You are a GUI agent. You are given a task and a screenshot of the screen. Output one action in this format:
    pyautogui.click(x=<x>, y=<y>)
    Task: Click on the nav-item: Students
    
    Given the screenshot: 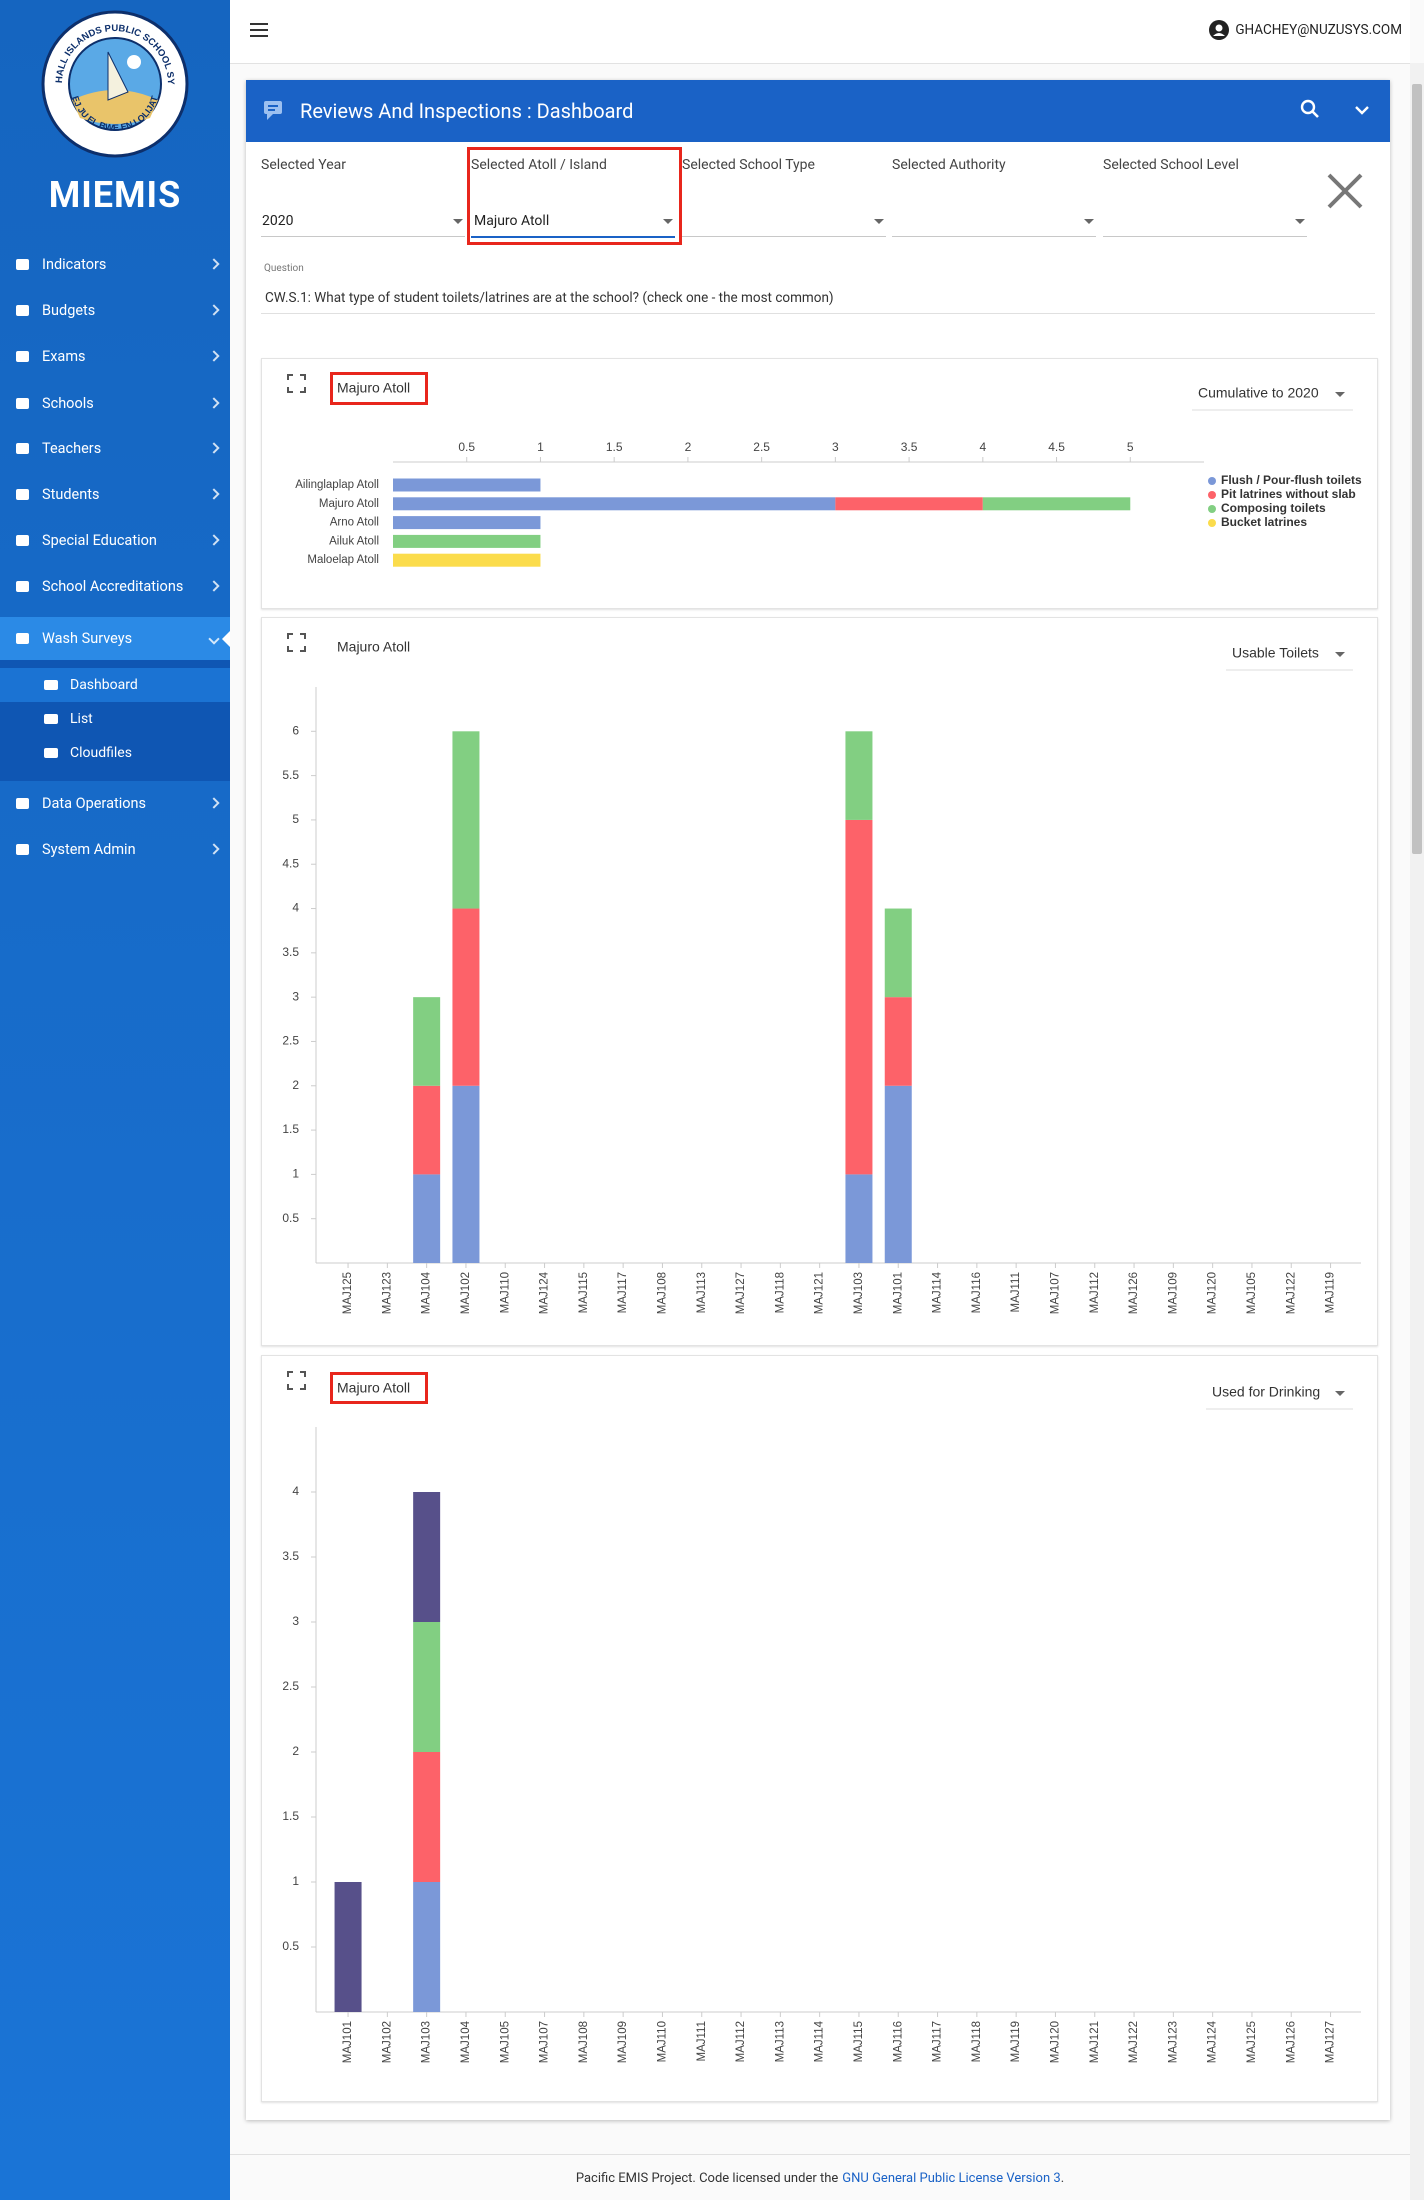 What is the action you would take?
    pyautogui.click(x=115, y=494)
    